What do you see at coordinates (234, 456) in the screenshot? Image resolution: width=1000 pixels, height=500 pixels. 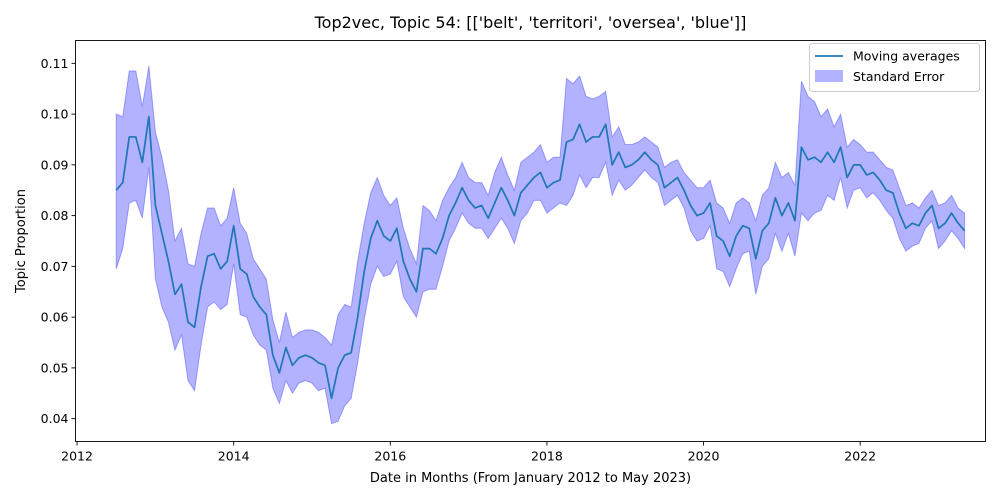 I see `x-tick-label: 2014` at bounding box center [234, 456].